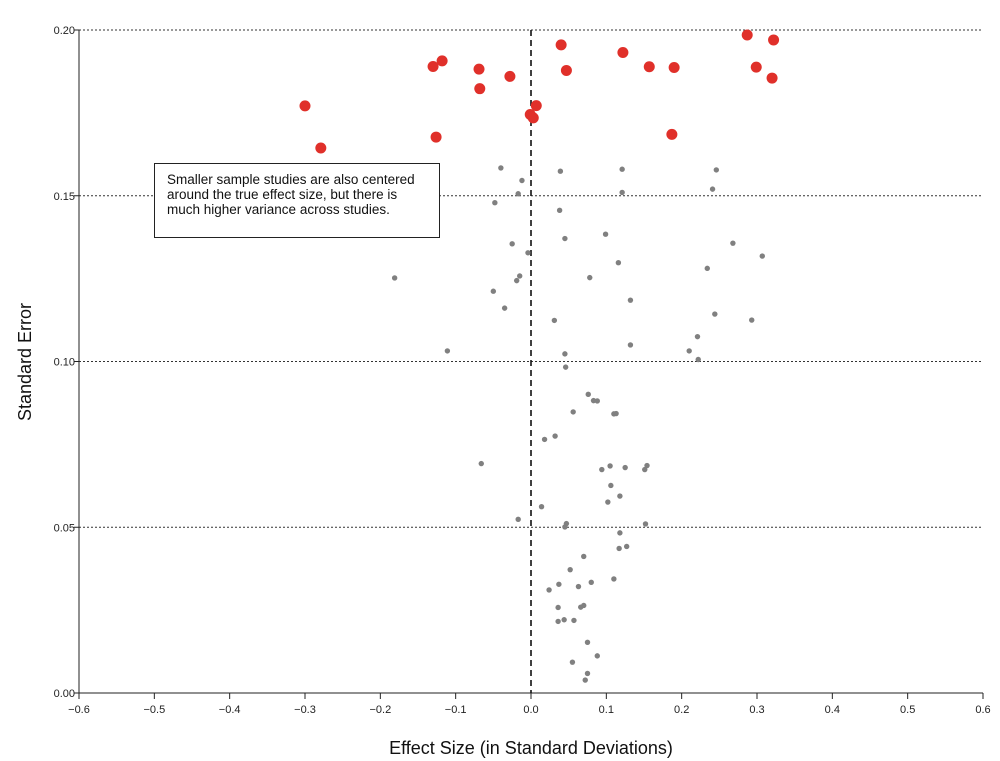 This screenshot has height=761, width=1000. I want to click on y-axis-title: Standard Error, so click(25, 362).